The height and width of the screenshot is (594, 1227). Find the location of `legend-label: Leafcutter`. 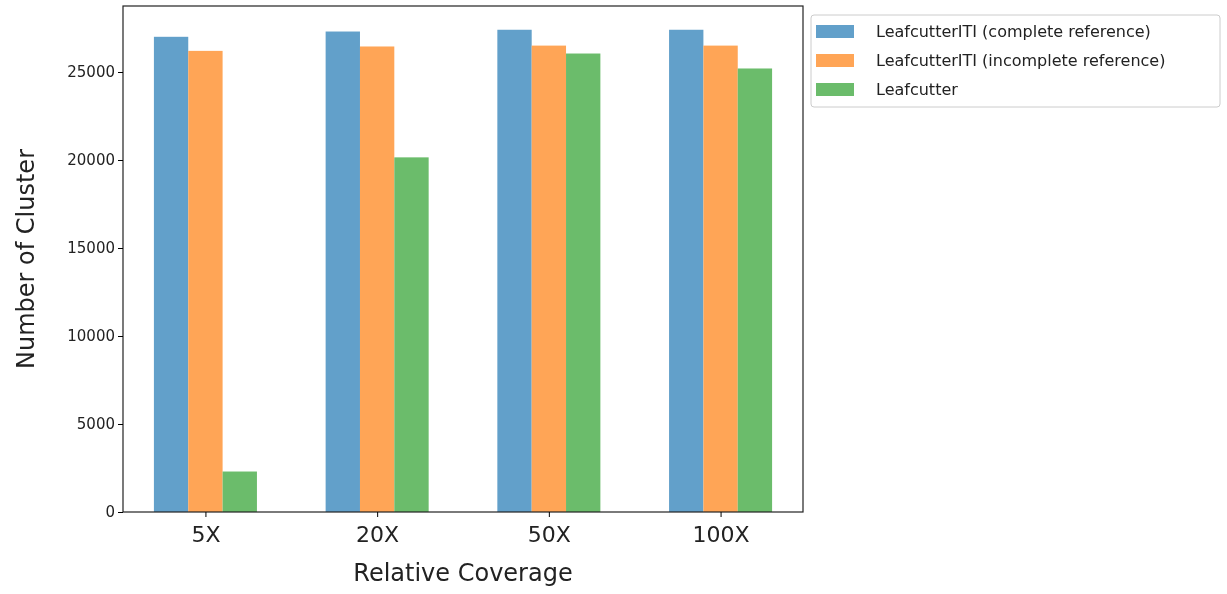

legend-label: Leafcutter is located at coordinates (917, 89).